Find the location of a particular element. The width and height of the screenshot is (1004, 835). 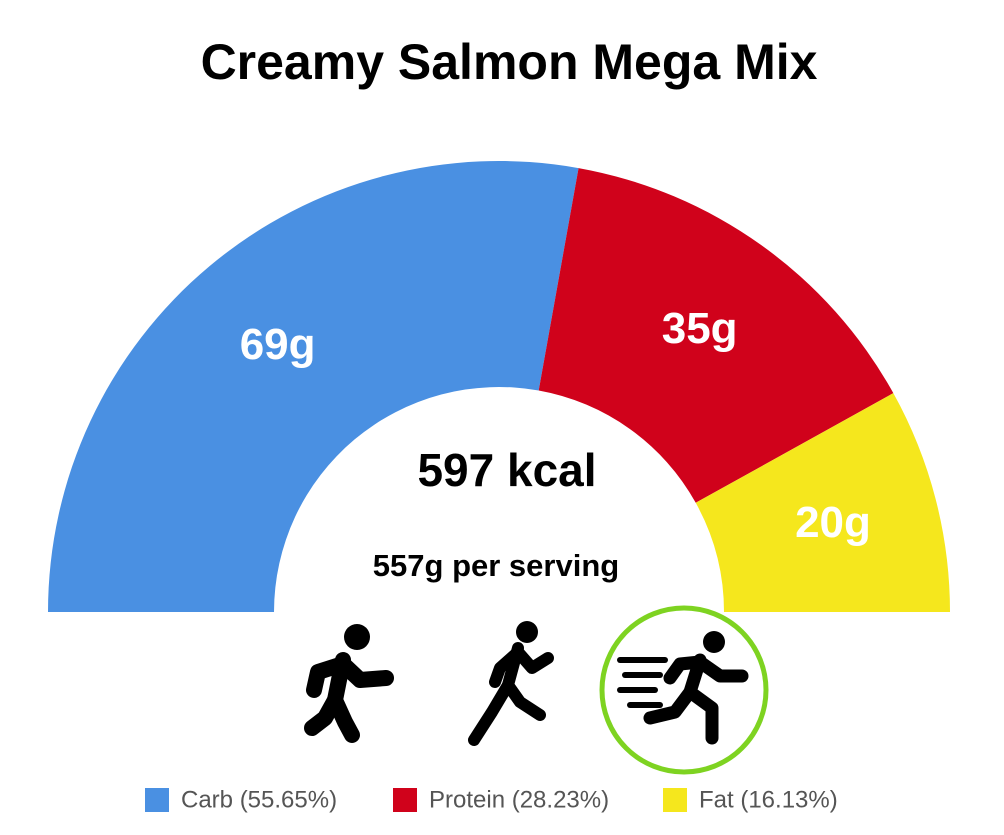

value-label: 69g is located at coordinates (278, 344).